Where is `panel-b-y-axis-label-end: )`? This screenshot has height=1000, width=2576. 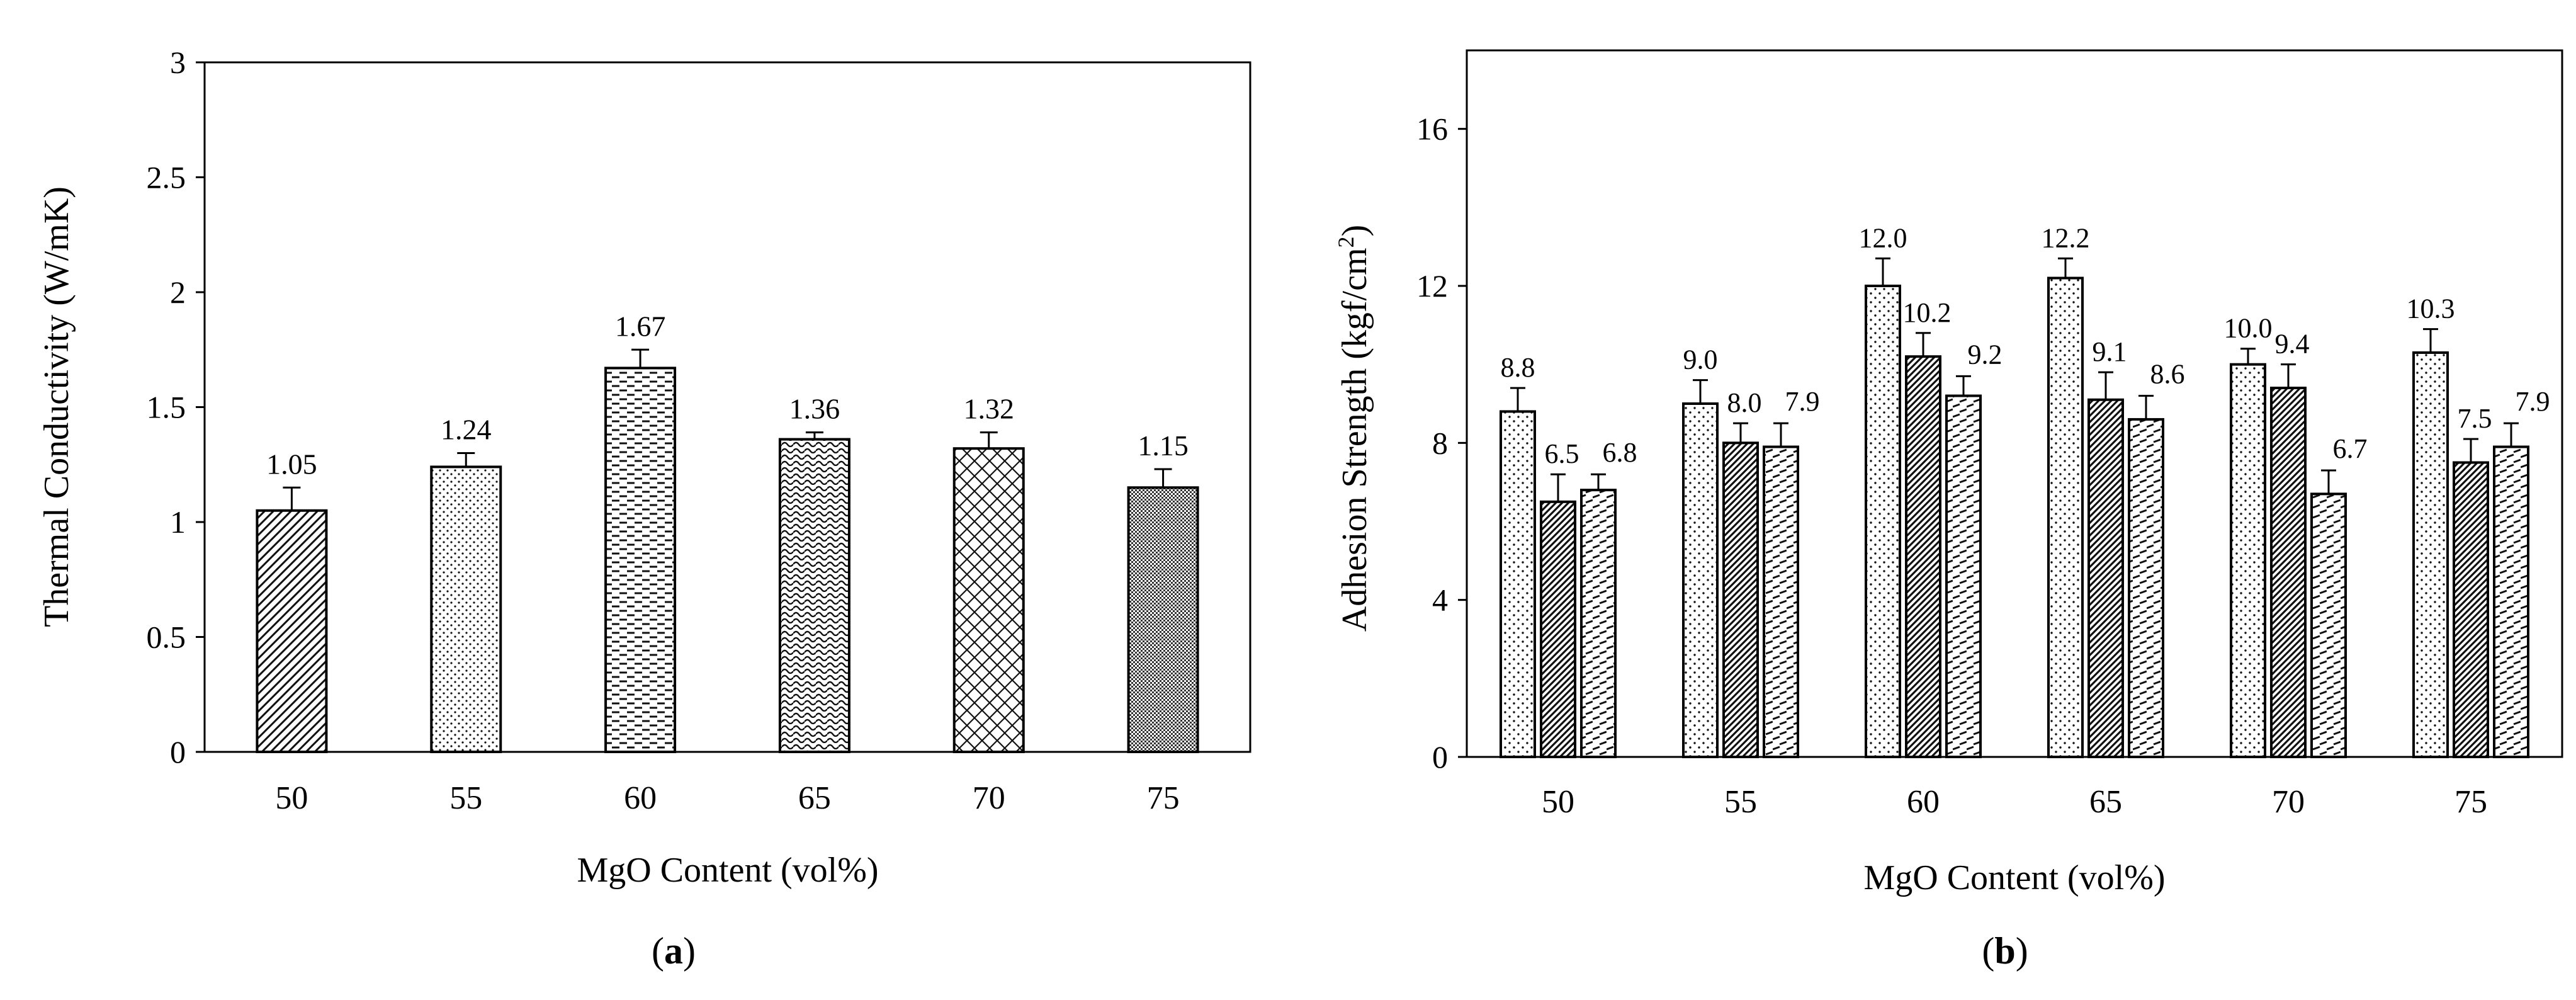 panel-b-y-axis-label-end: ) is located at coordinates (1354, 231).